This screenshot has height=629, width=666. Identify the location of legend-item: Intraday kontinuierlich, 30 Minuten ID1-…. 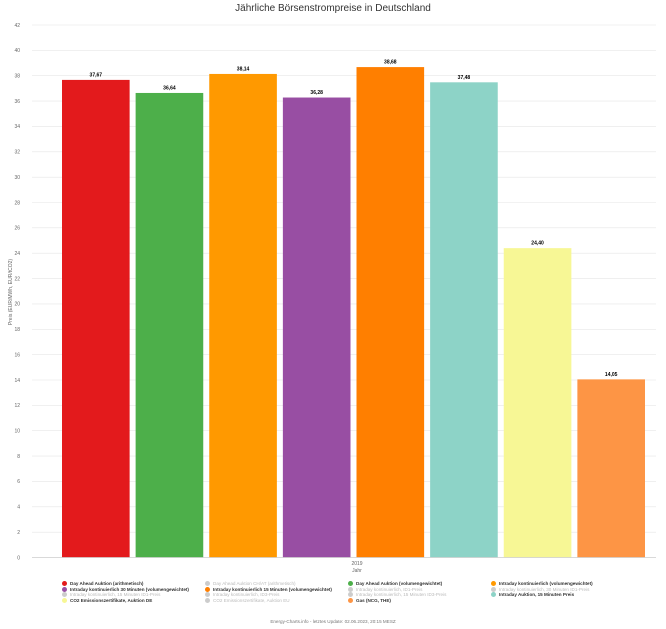
(562, 589).